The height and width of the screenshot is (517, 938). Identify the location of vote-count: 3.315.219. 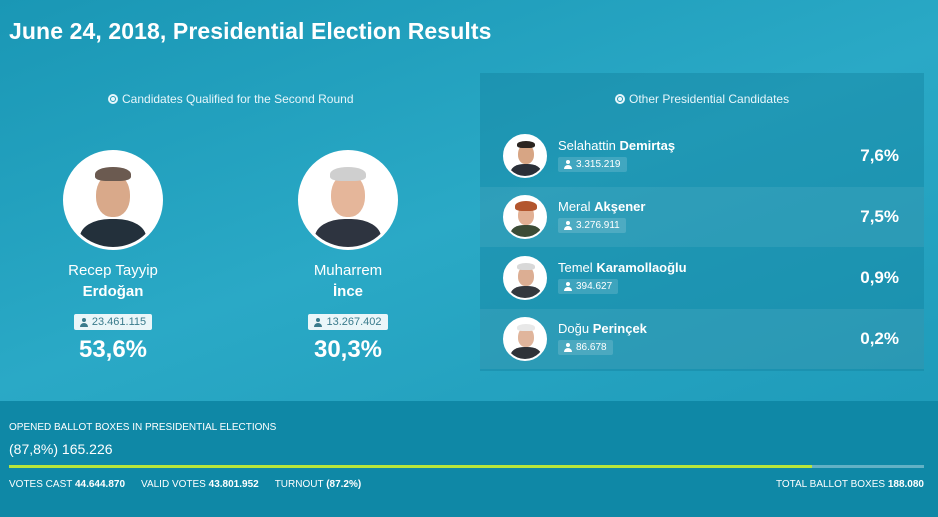
(598, 164).